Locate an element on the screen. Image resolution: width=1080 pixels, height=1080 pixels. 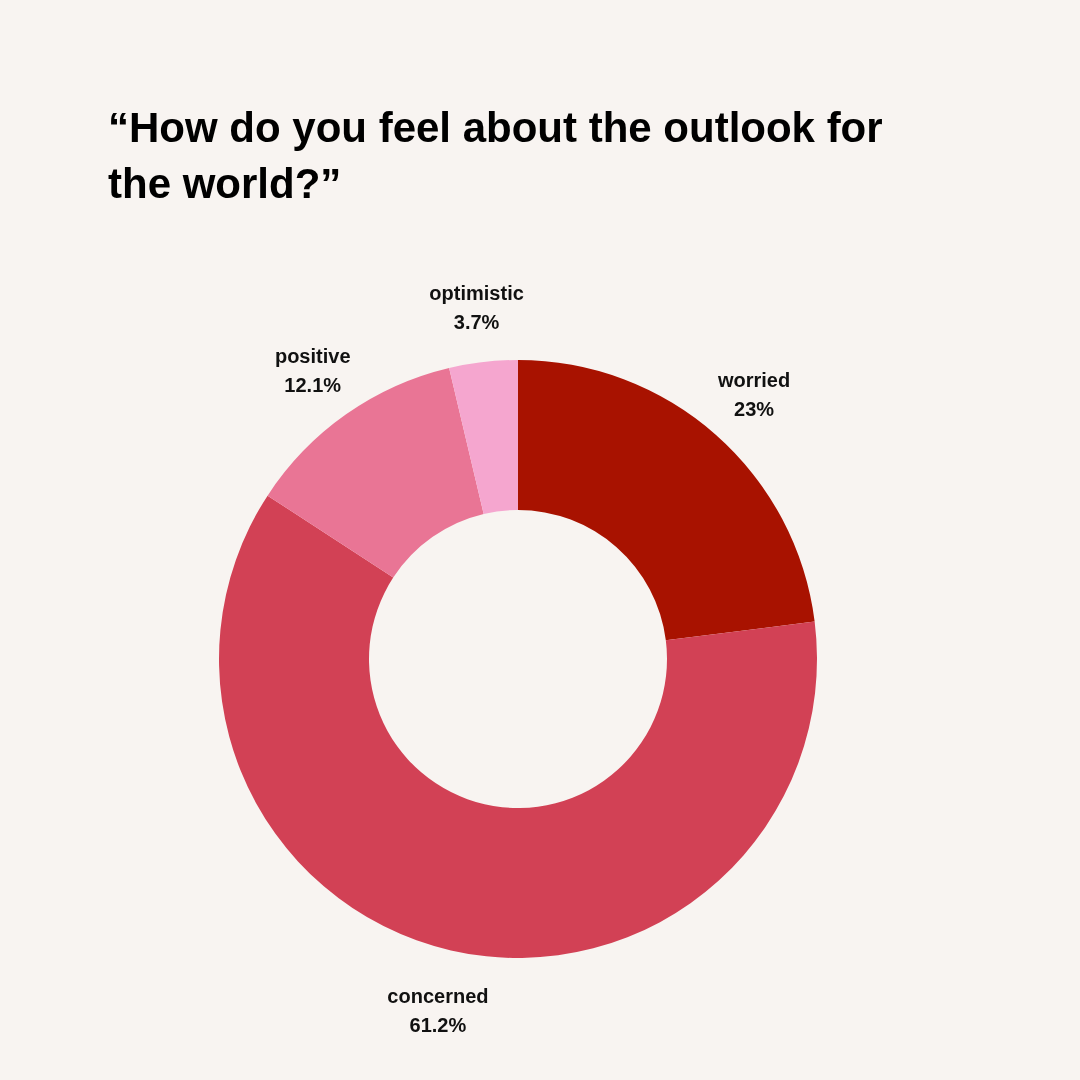
slice-label: concerned is located at coordinates (438, 995).